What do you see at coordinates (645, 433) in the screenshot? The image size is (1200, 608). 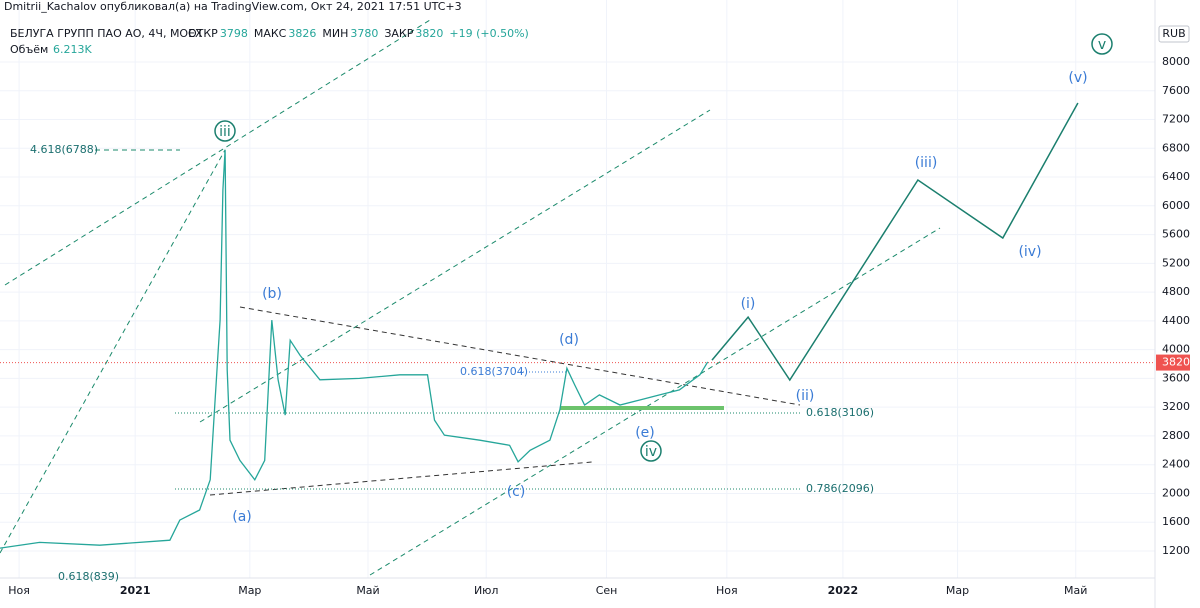 I see `wave-label: (e)` at bounding box center [645, 433].